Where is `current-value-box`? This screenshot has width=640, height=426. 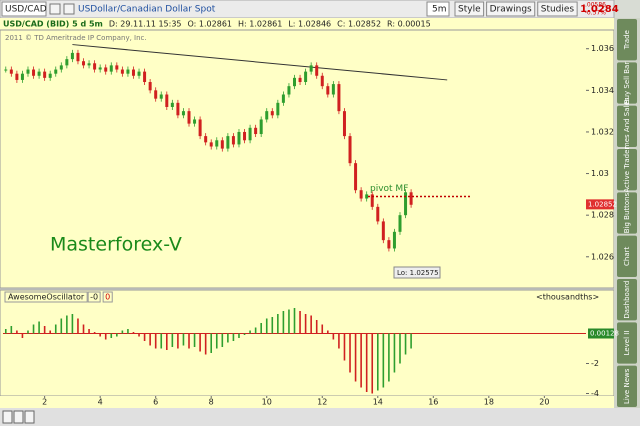 current-value-box is located at coordinates (601, 333).